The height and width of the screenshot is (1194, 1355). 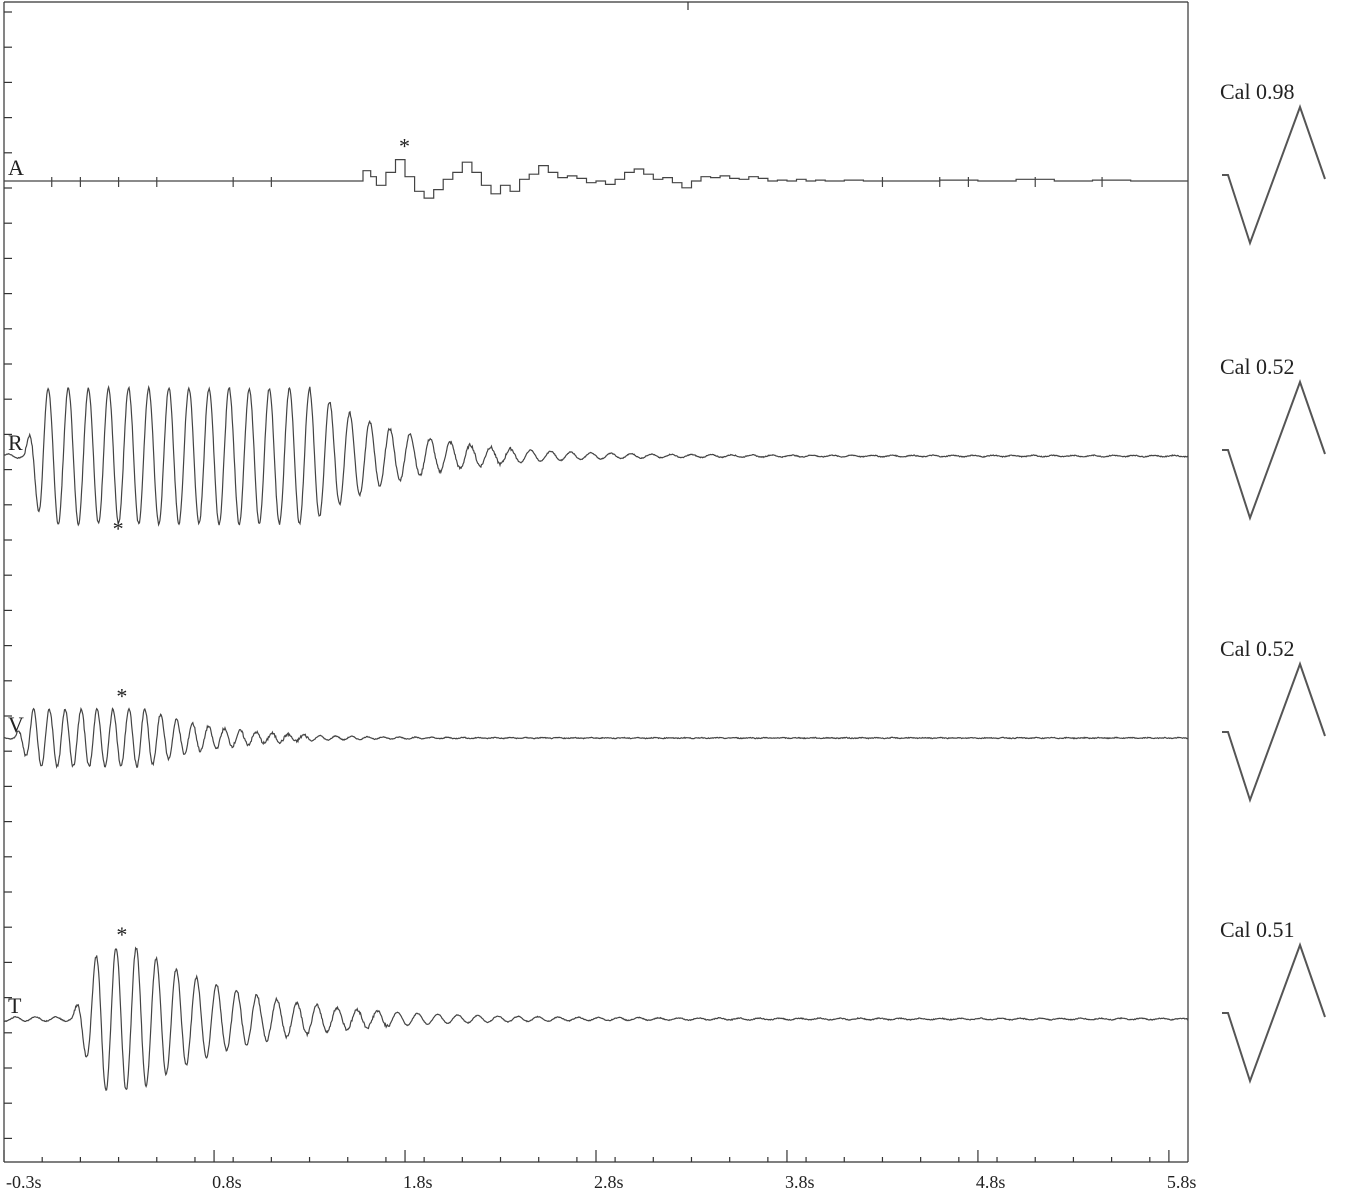 What do you see at coordinates (1257, 91) in the screenshot?
I see `trace-a-cal-label: Cal 0.98` at bounding box center [1257, 91].